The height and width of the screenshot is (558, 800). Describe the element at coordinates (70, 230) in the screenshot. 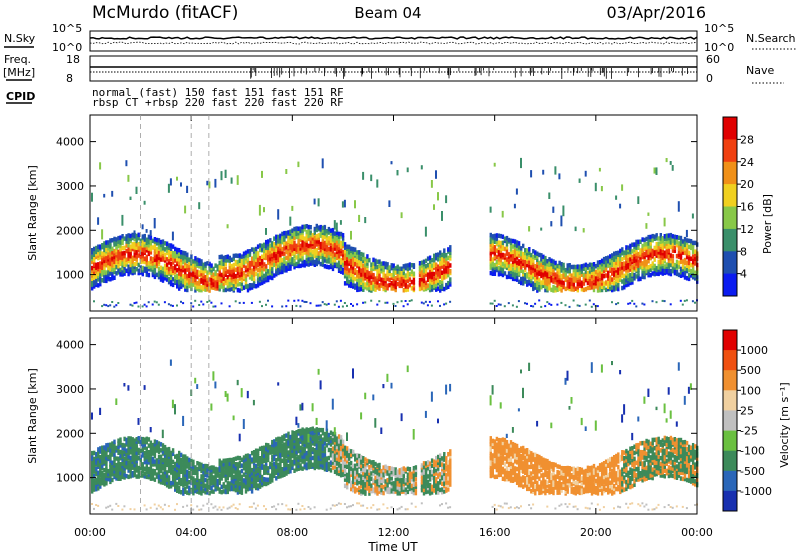

I see `y-tick-label: 2000` at that location.